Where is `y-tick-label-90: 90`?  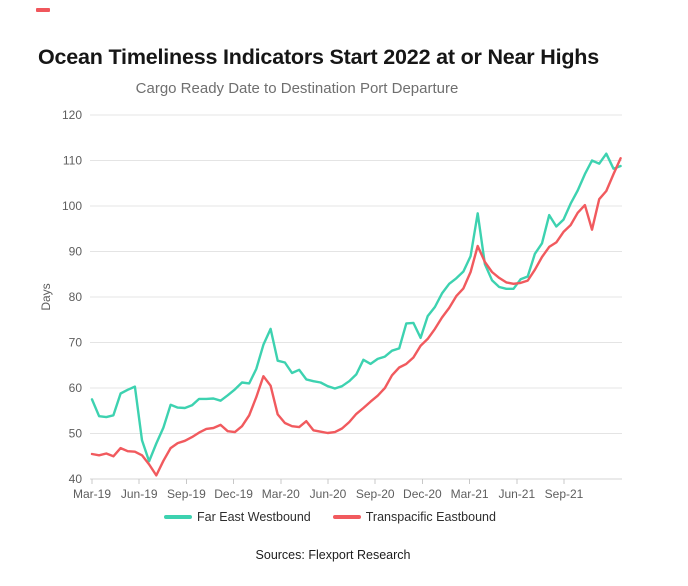 y-tick-label-90: 90 is located at coordinates (76, 252).